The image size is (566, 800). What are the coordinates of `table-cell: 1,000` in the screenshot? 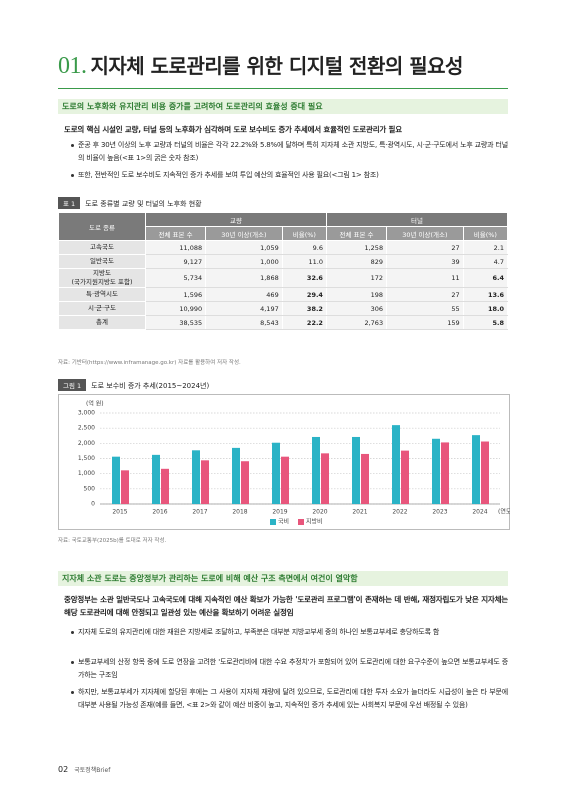 It's located at (244, 261).